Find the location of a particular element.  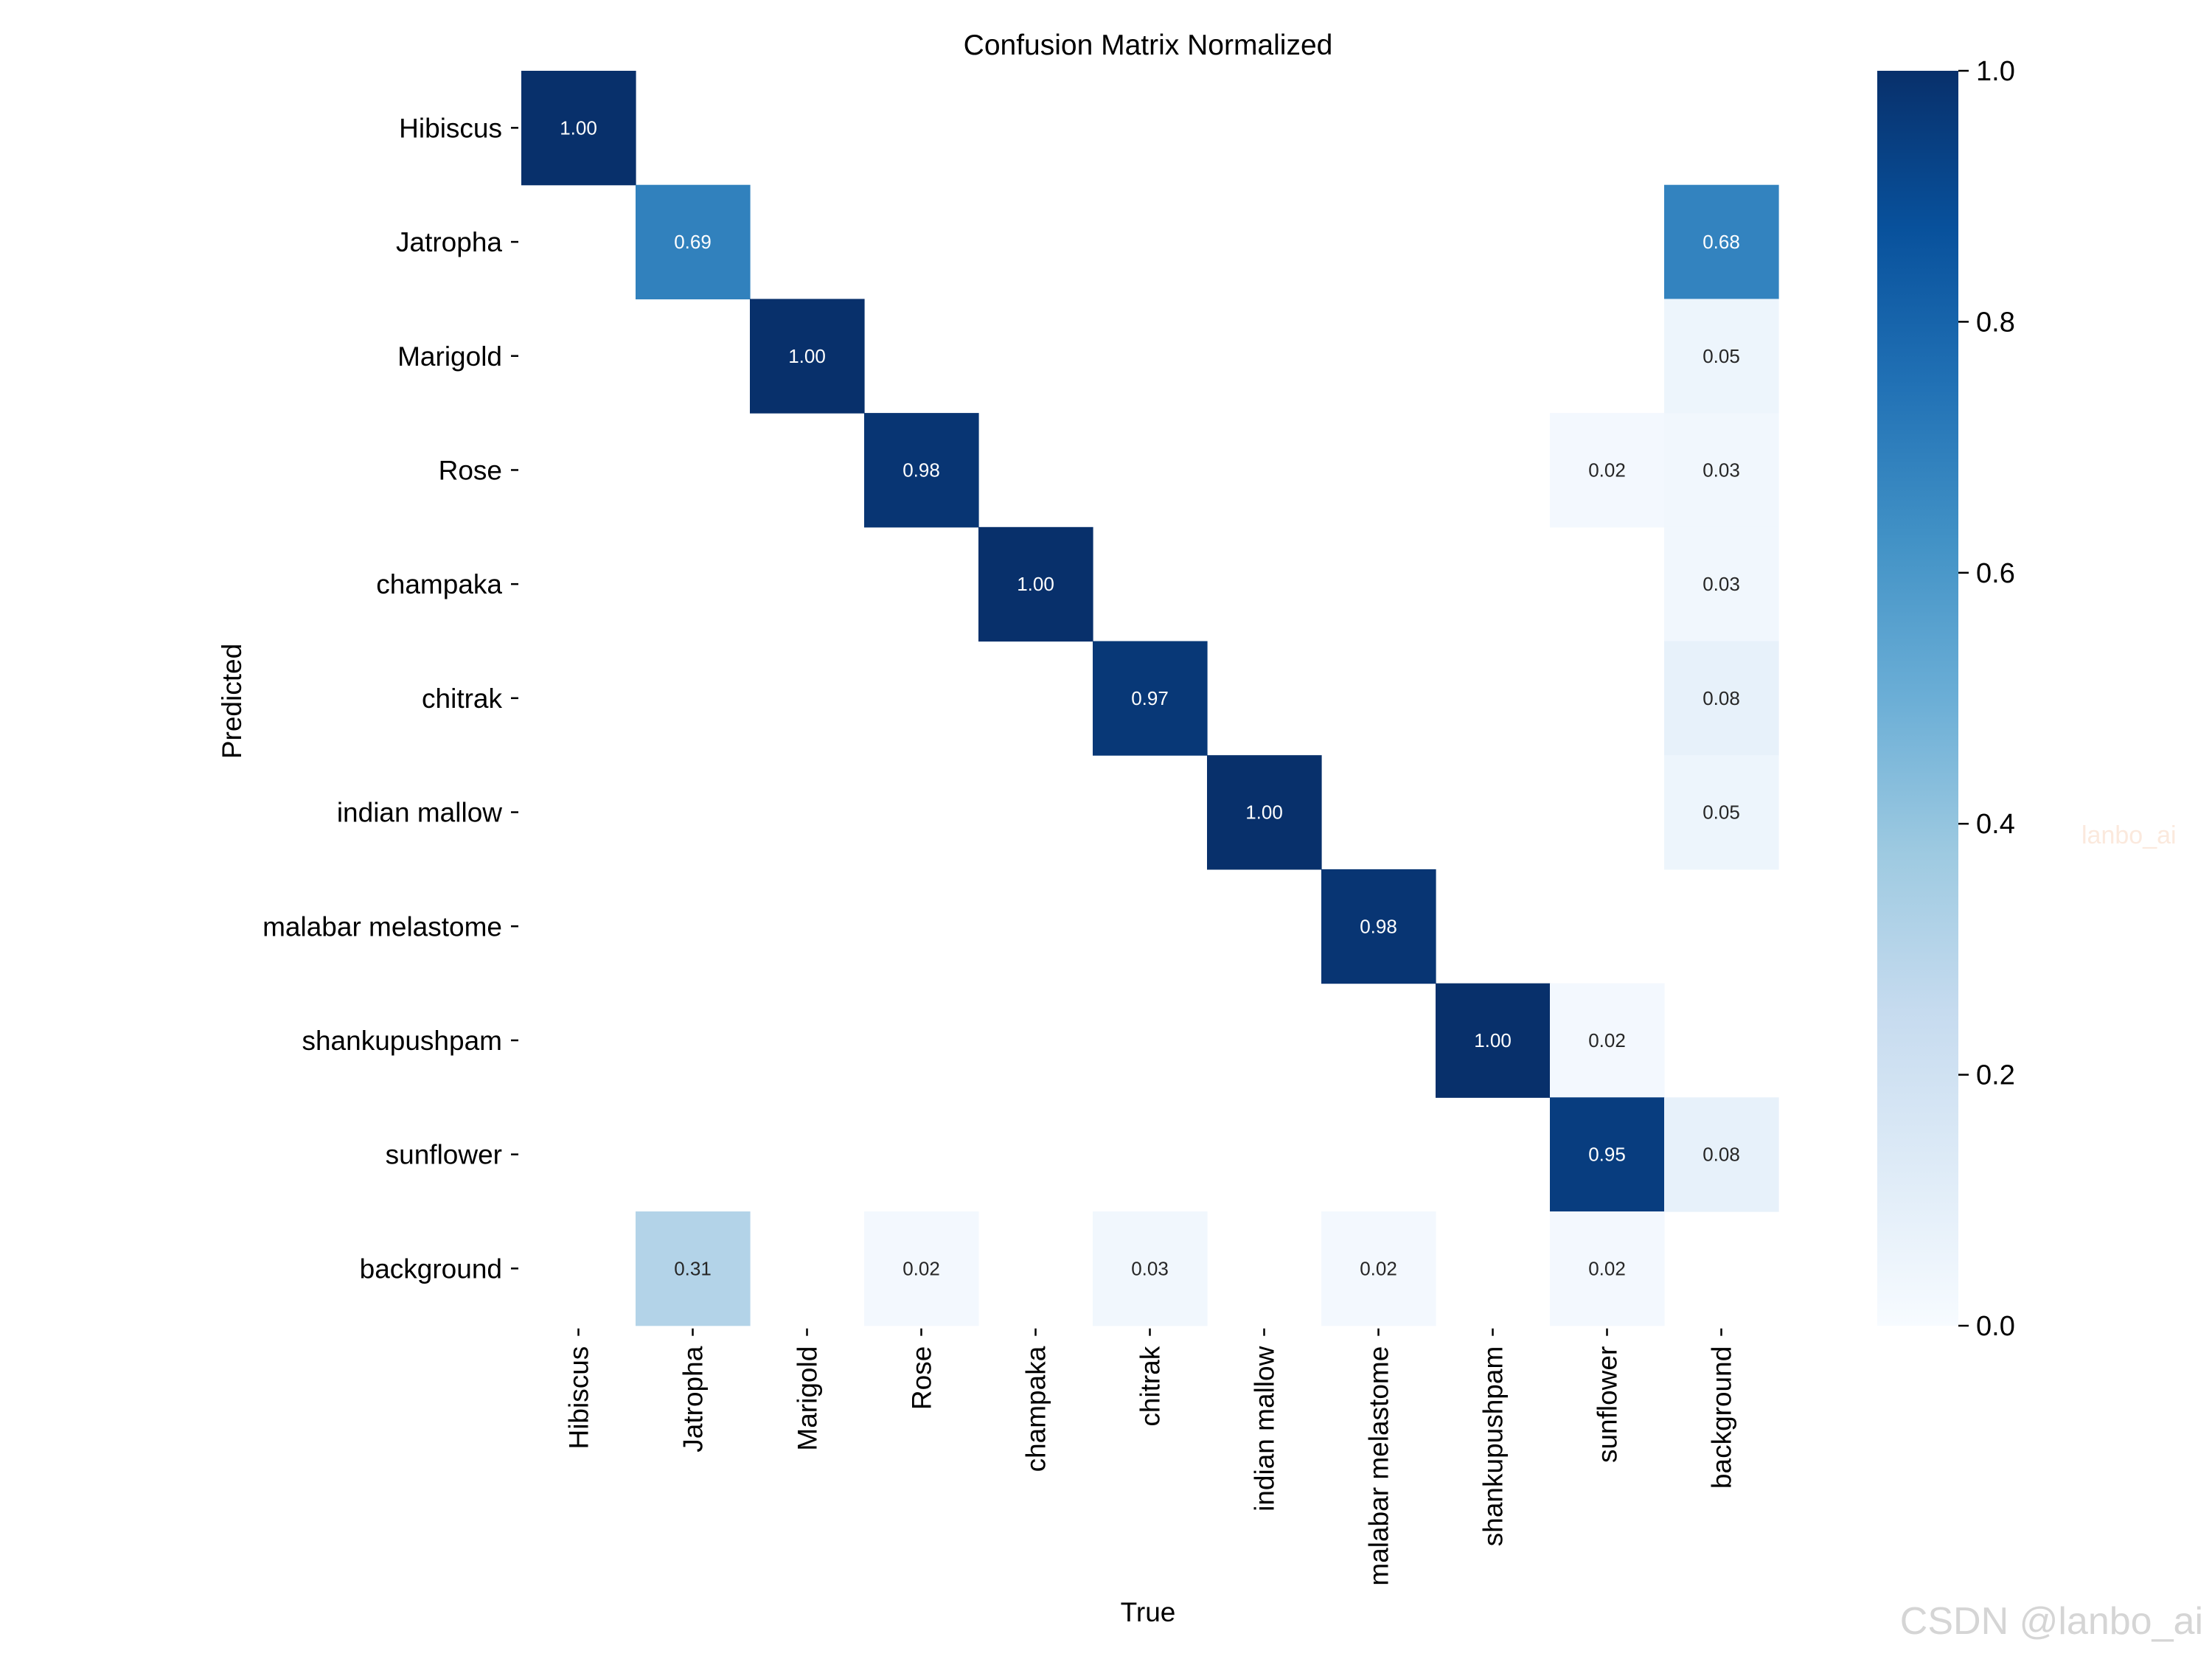

x-tick-label: Rose is located at coordinates (922, 1378).